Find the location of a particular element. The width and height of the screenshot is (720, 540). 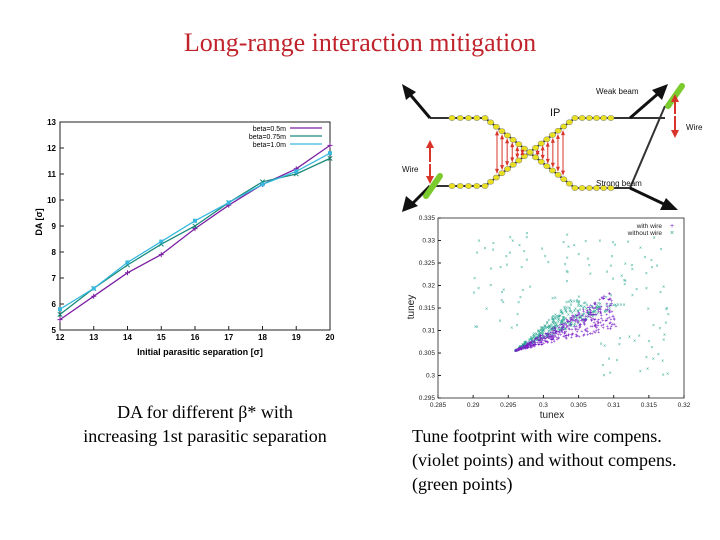

caption-line: increasing 1st parasitic separation is located at coordinates (205, 436).